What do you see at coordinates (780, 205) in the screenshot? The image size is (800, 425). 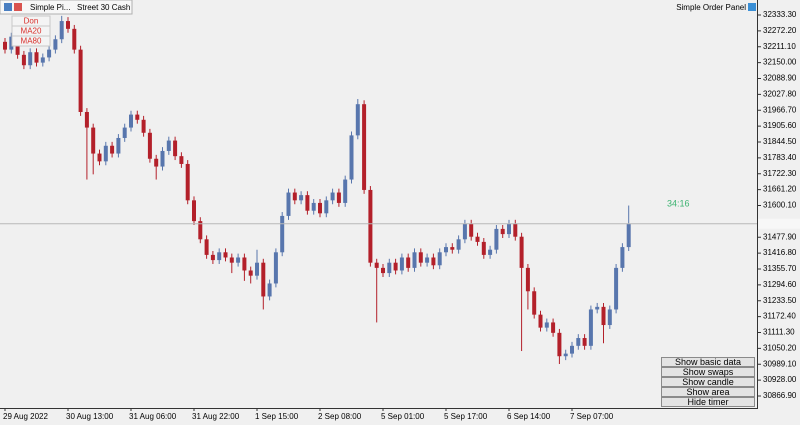 I see `y-tick-label: 31600.10` at bounding box center [780, 205].